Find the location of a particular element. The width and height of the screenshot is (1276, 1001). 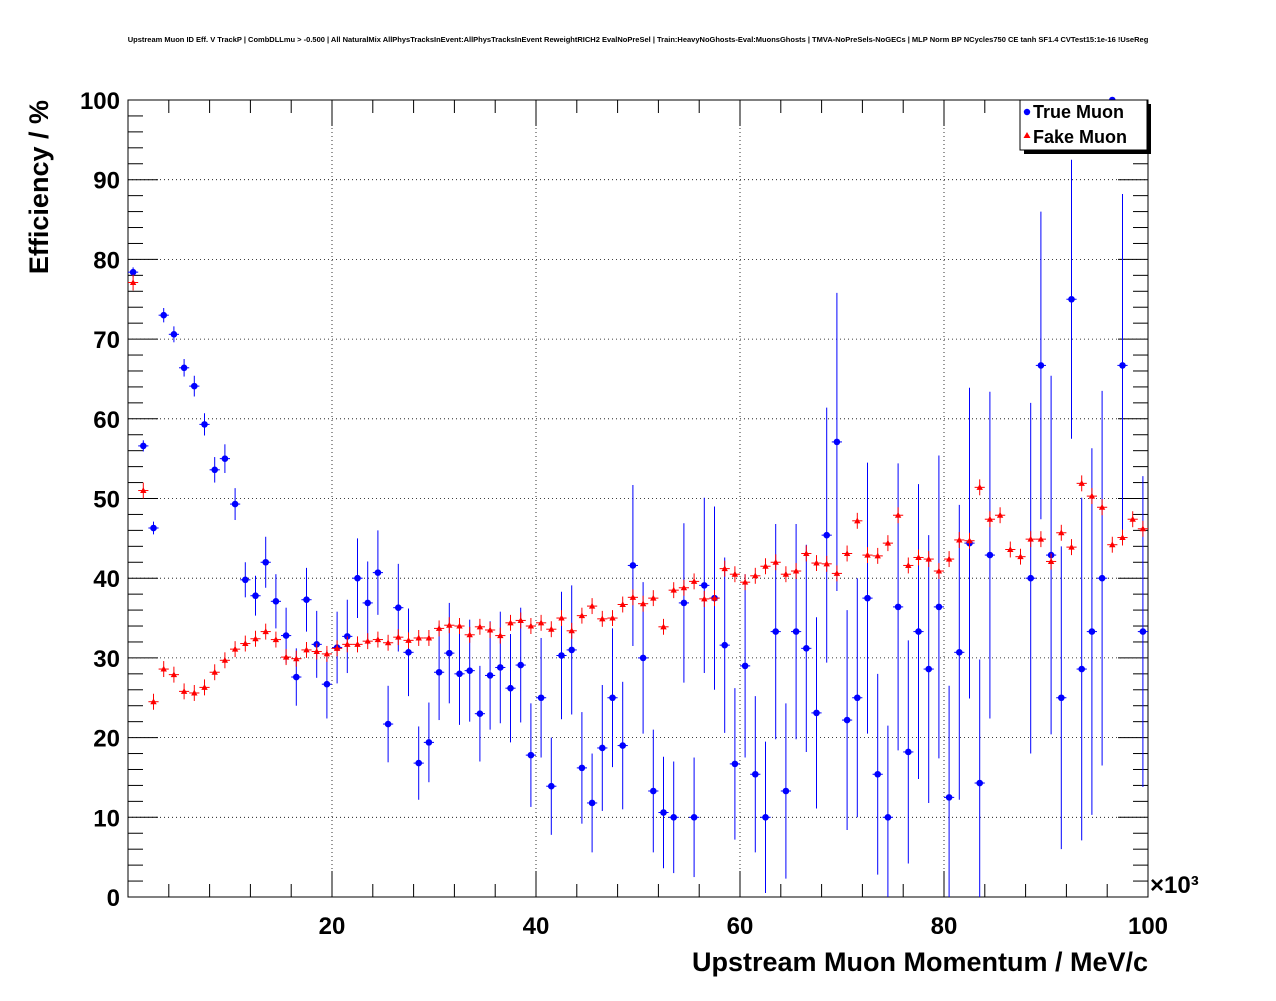

legend: True Muon Fake Muon is located at coordinates (1085, 126).